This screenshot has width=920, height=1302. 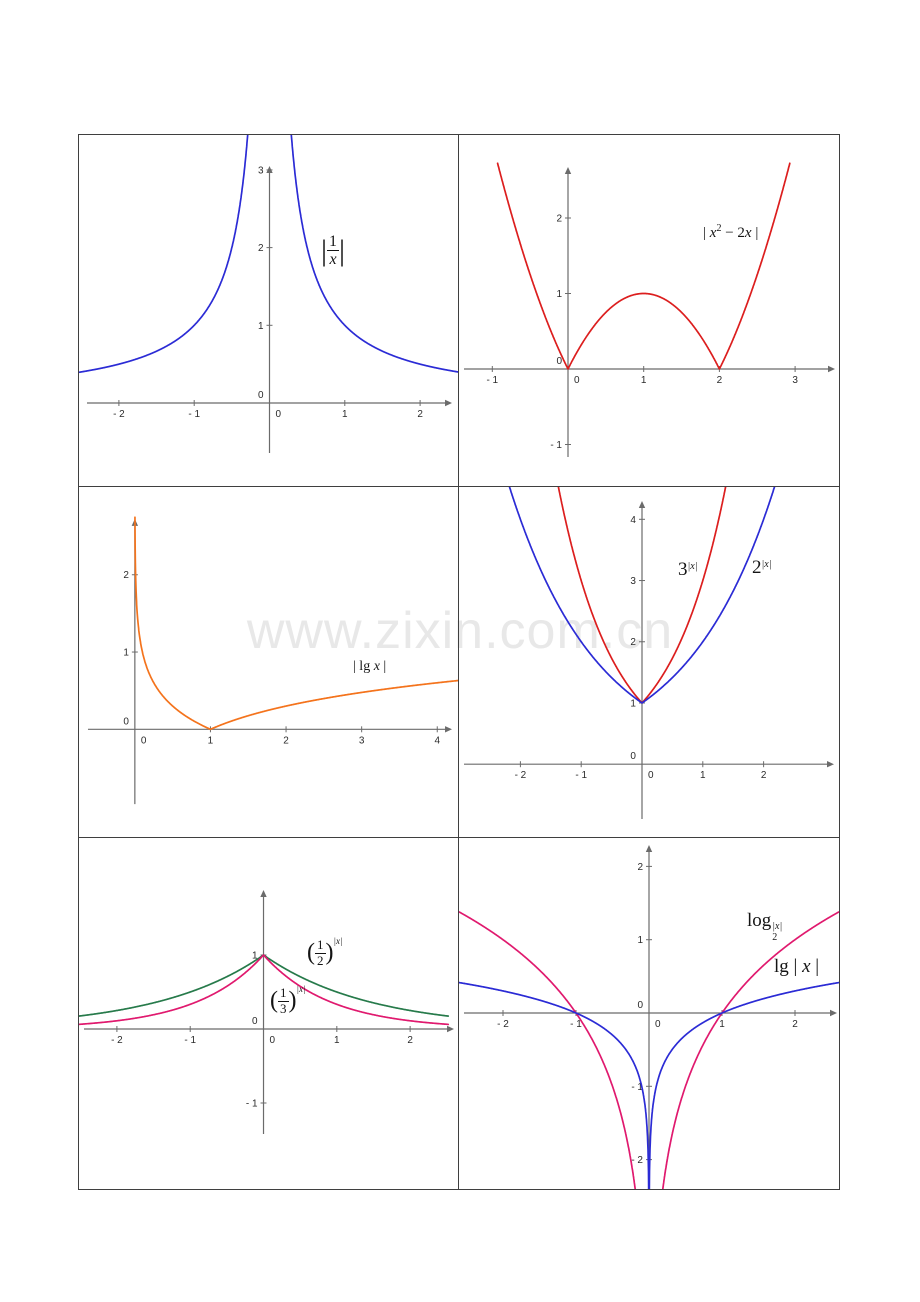 I want to click on panel-log-abs: - 2 - 1 1 2 2 1 - 1 - 2 0 0 log |x| 2 lg | x |, so click(x=649, y=1013).